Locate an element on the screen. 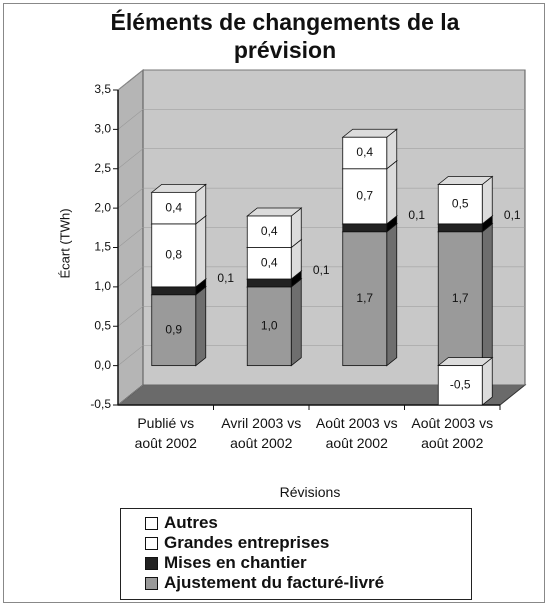 Image resolution: width=550 pixels, height=609 pixels. x-tick-label: Avril 2003 vs août 2002 is located at coordinates (261, 433).